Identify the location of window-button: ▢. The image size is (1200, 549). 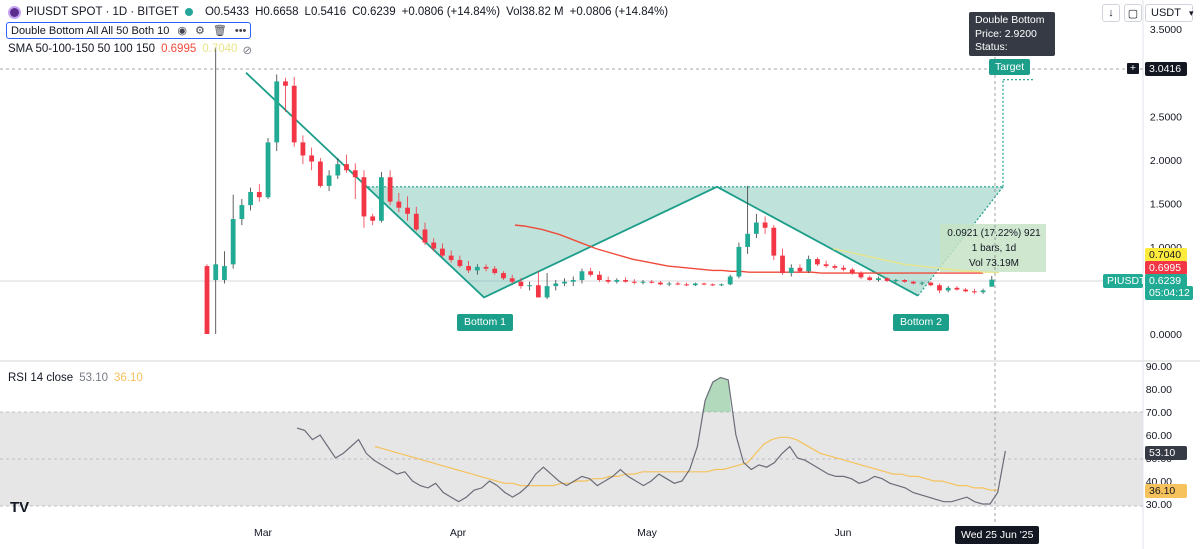
(1133, 13).